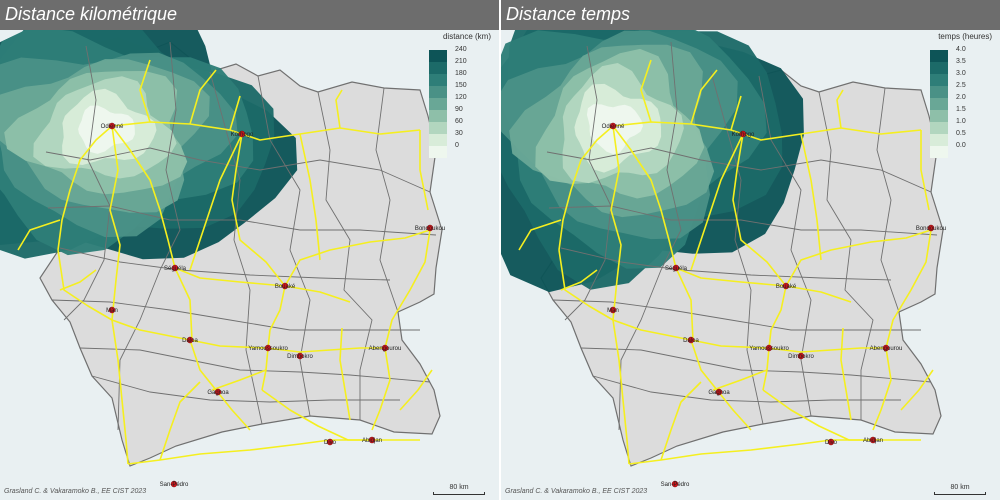 The image size is (1000, 500). What do you see at coordinates (676, 269) in the screenshot?
I see `city-label: Séguéla` at bounding box center [676, 269].